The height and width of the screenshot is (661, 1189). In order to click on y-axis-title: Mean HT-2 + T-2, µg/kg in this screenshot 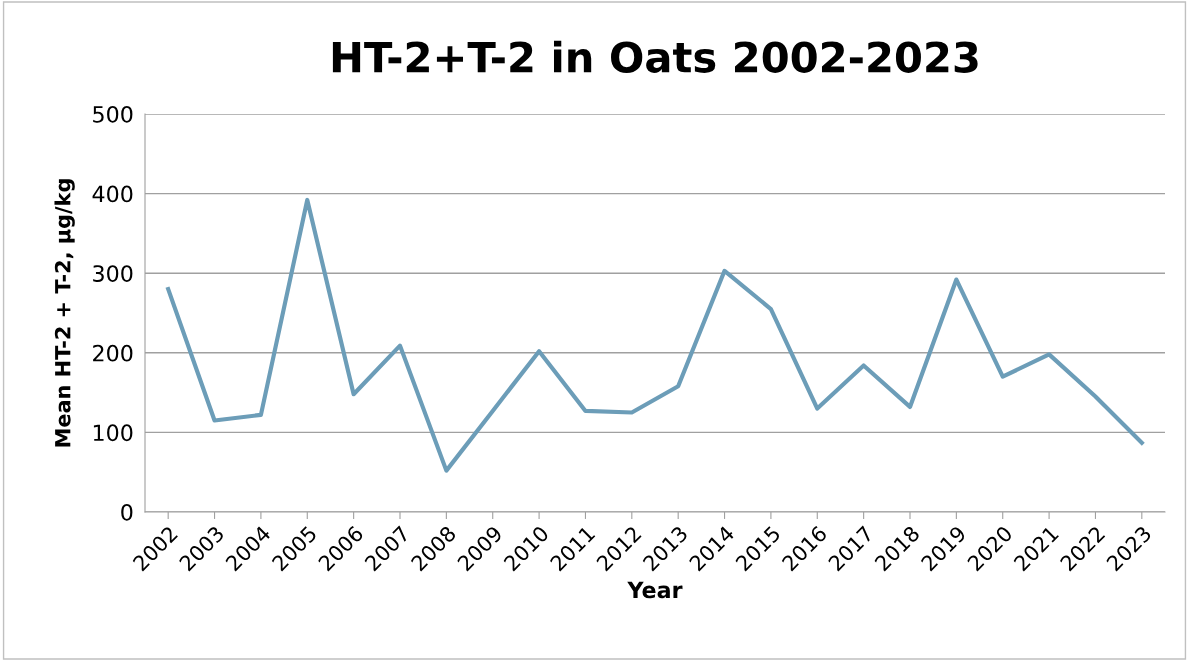, I will do `click(64, 313)`.